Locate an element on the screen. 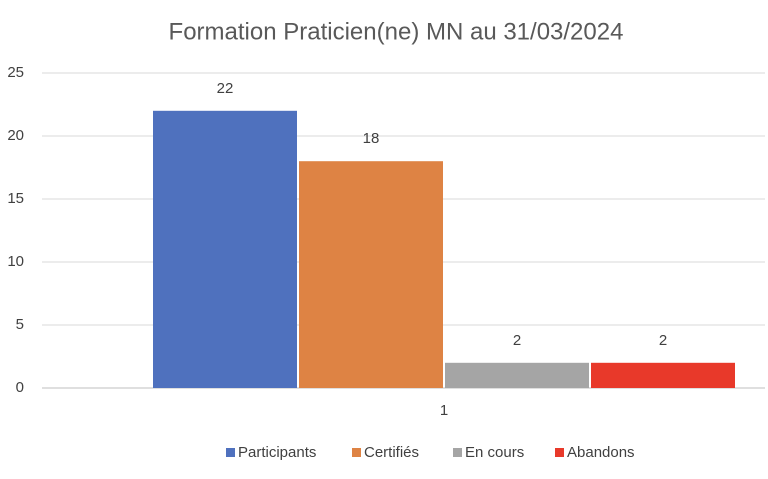 The width and height of the screenshot is (768, 479). y-tick-label: 20 is located at coordinates (15, 135).